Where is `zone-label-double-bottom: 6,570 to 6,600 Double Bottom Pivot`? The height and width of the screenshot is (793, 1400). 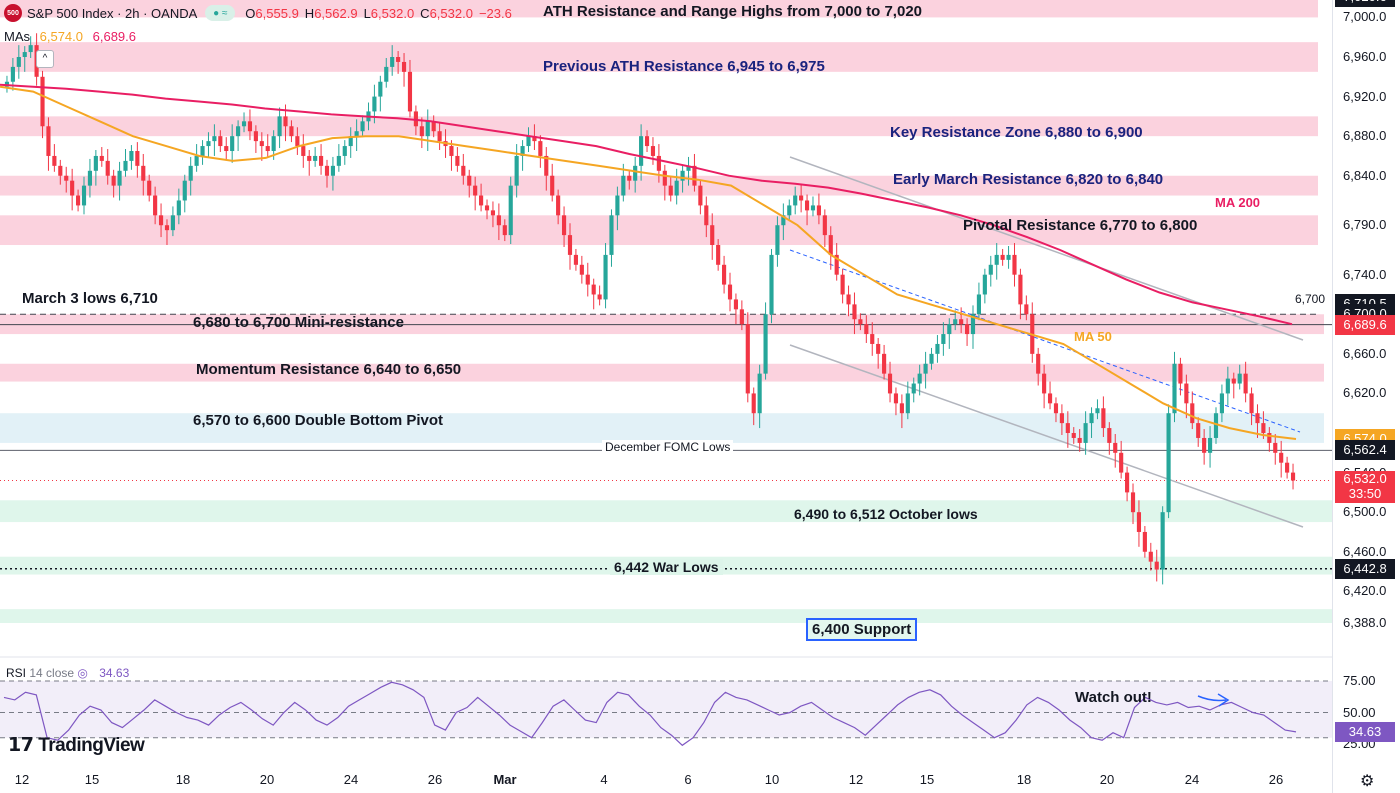 zone-label-double-bottom: 6,570 to 6,600 Double Bottom Pivot is located at coordinates (318, 420).